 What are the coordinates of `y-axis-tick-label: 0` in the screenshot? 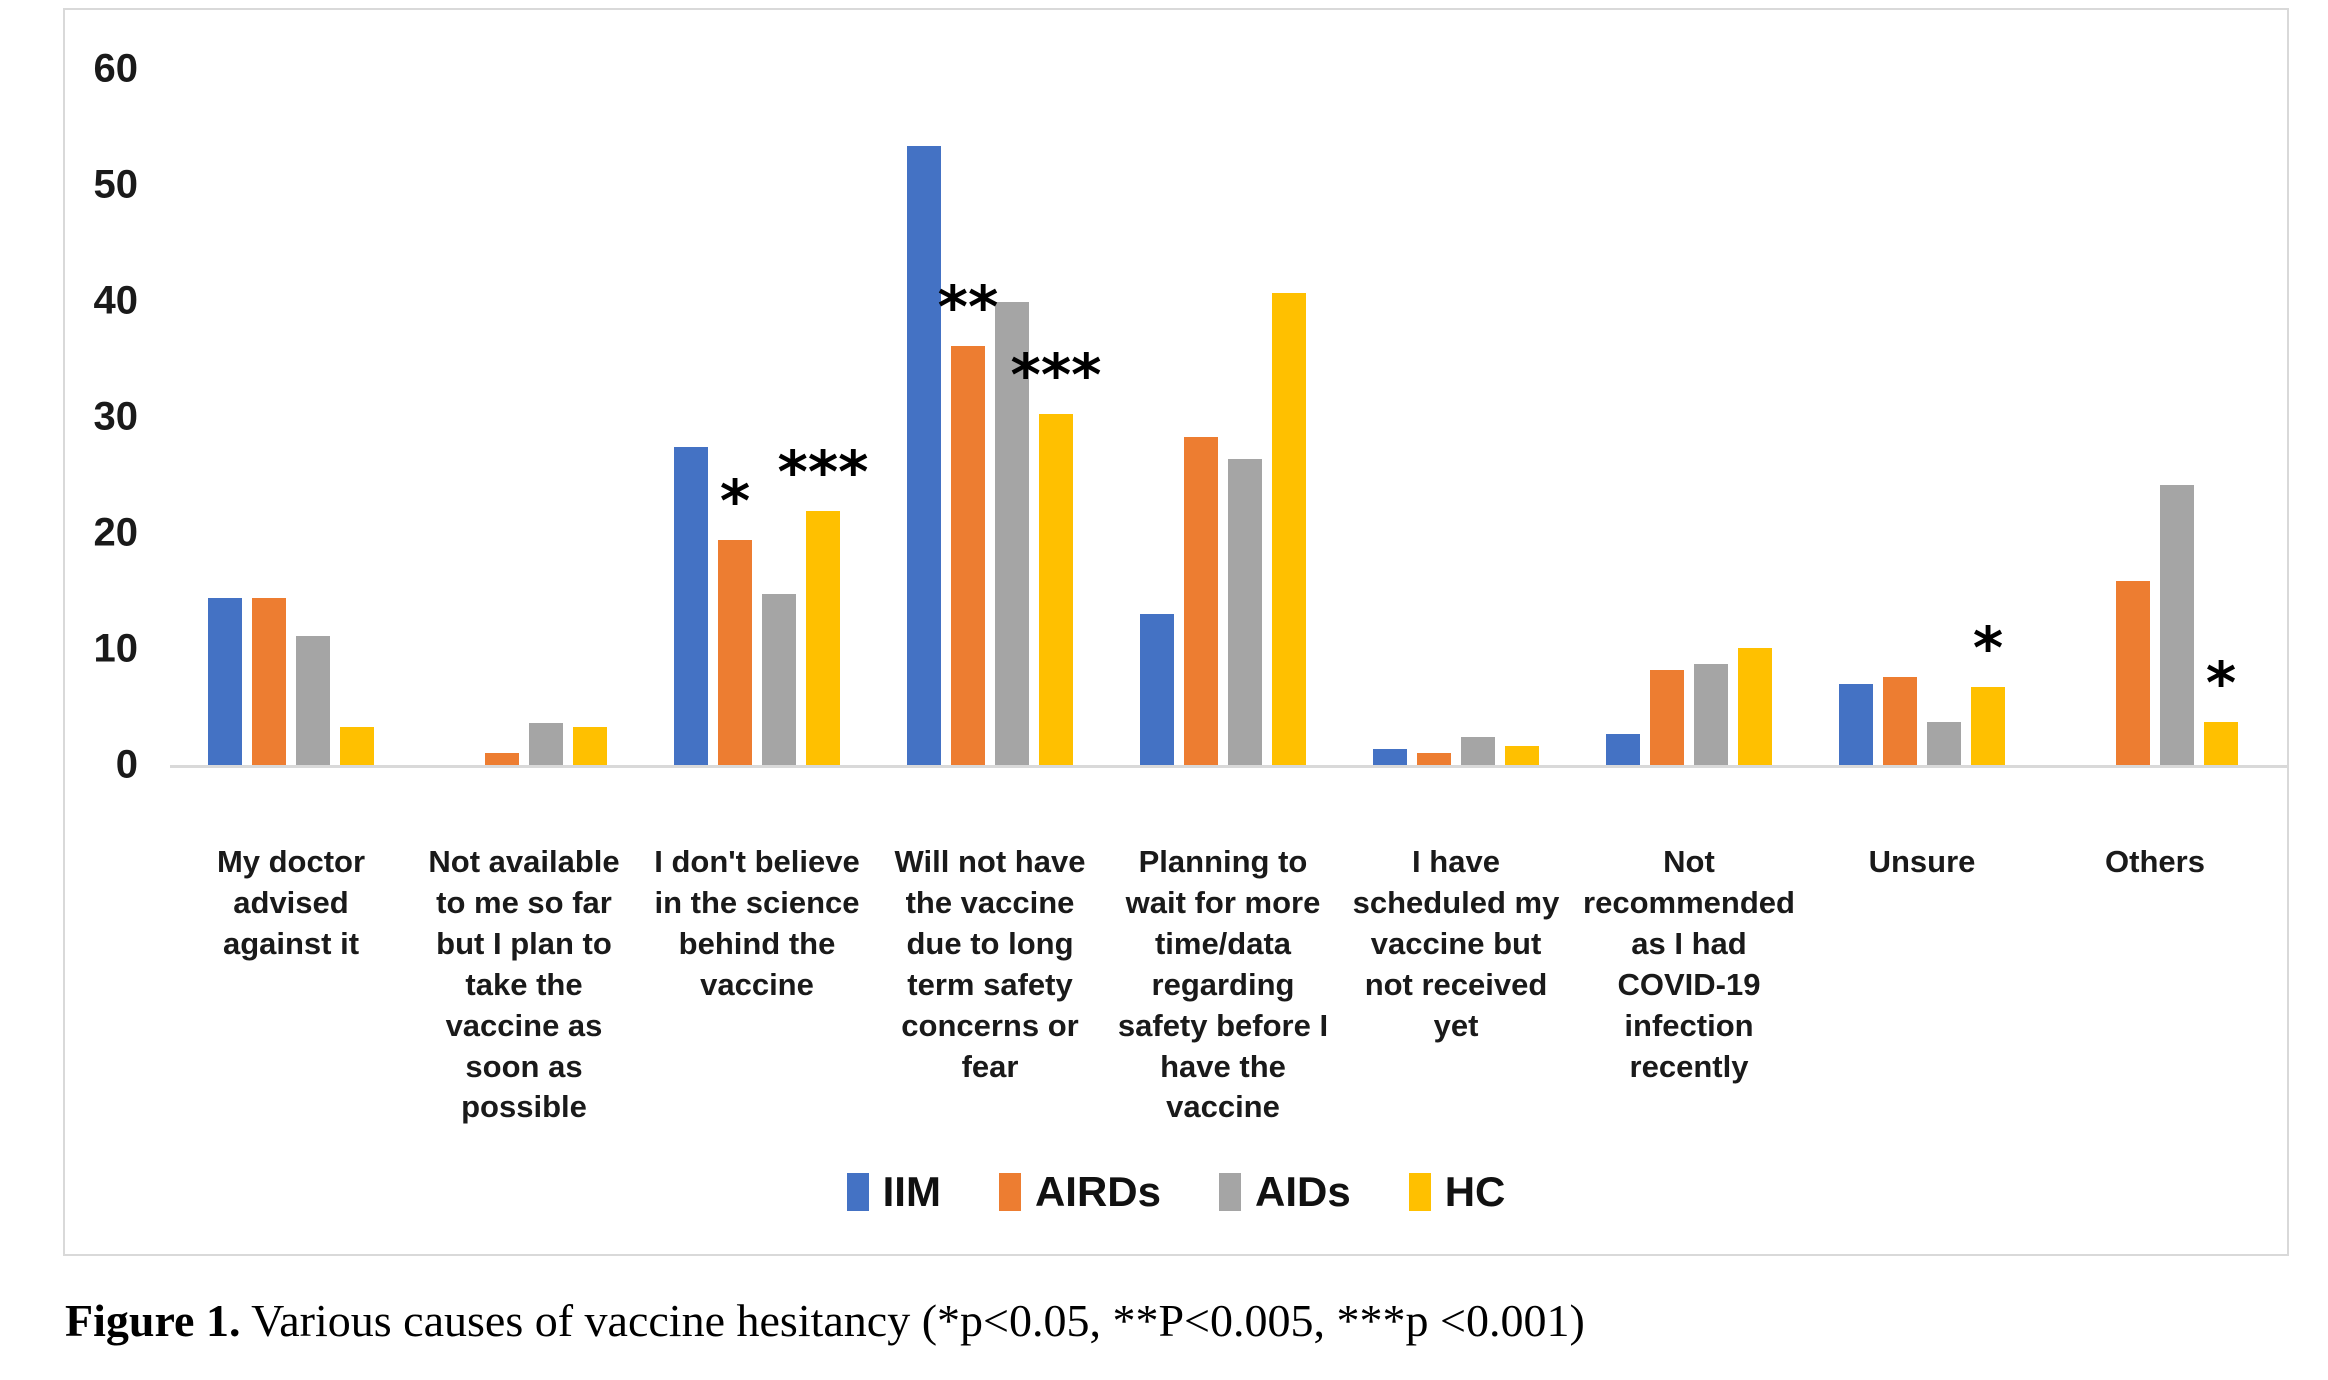 It's located at (126, 764).